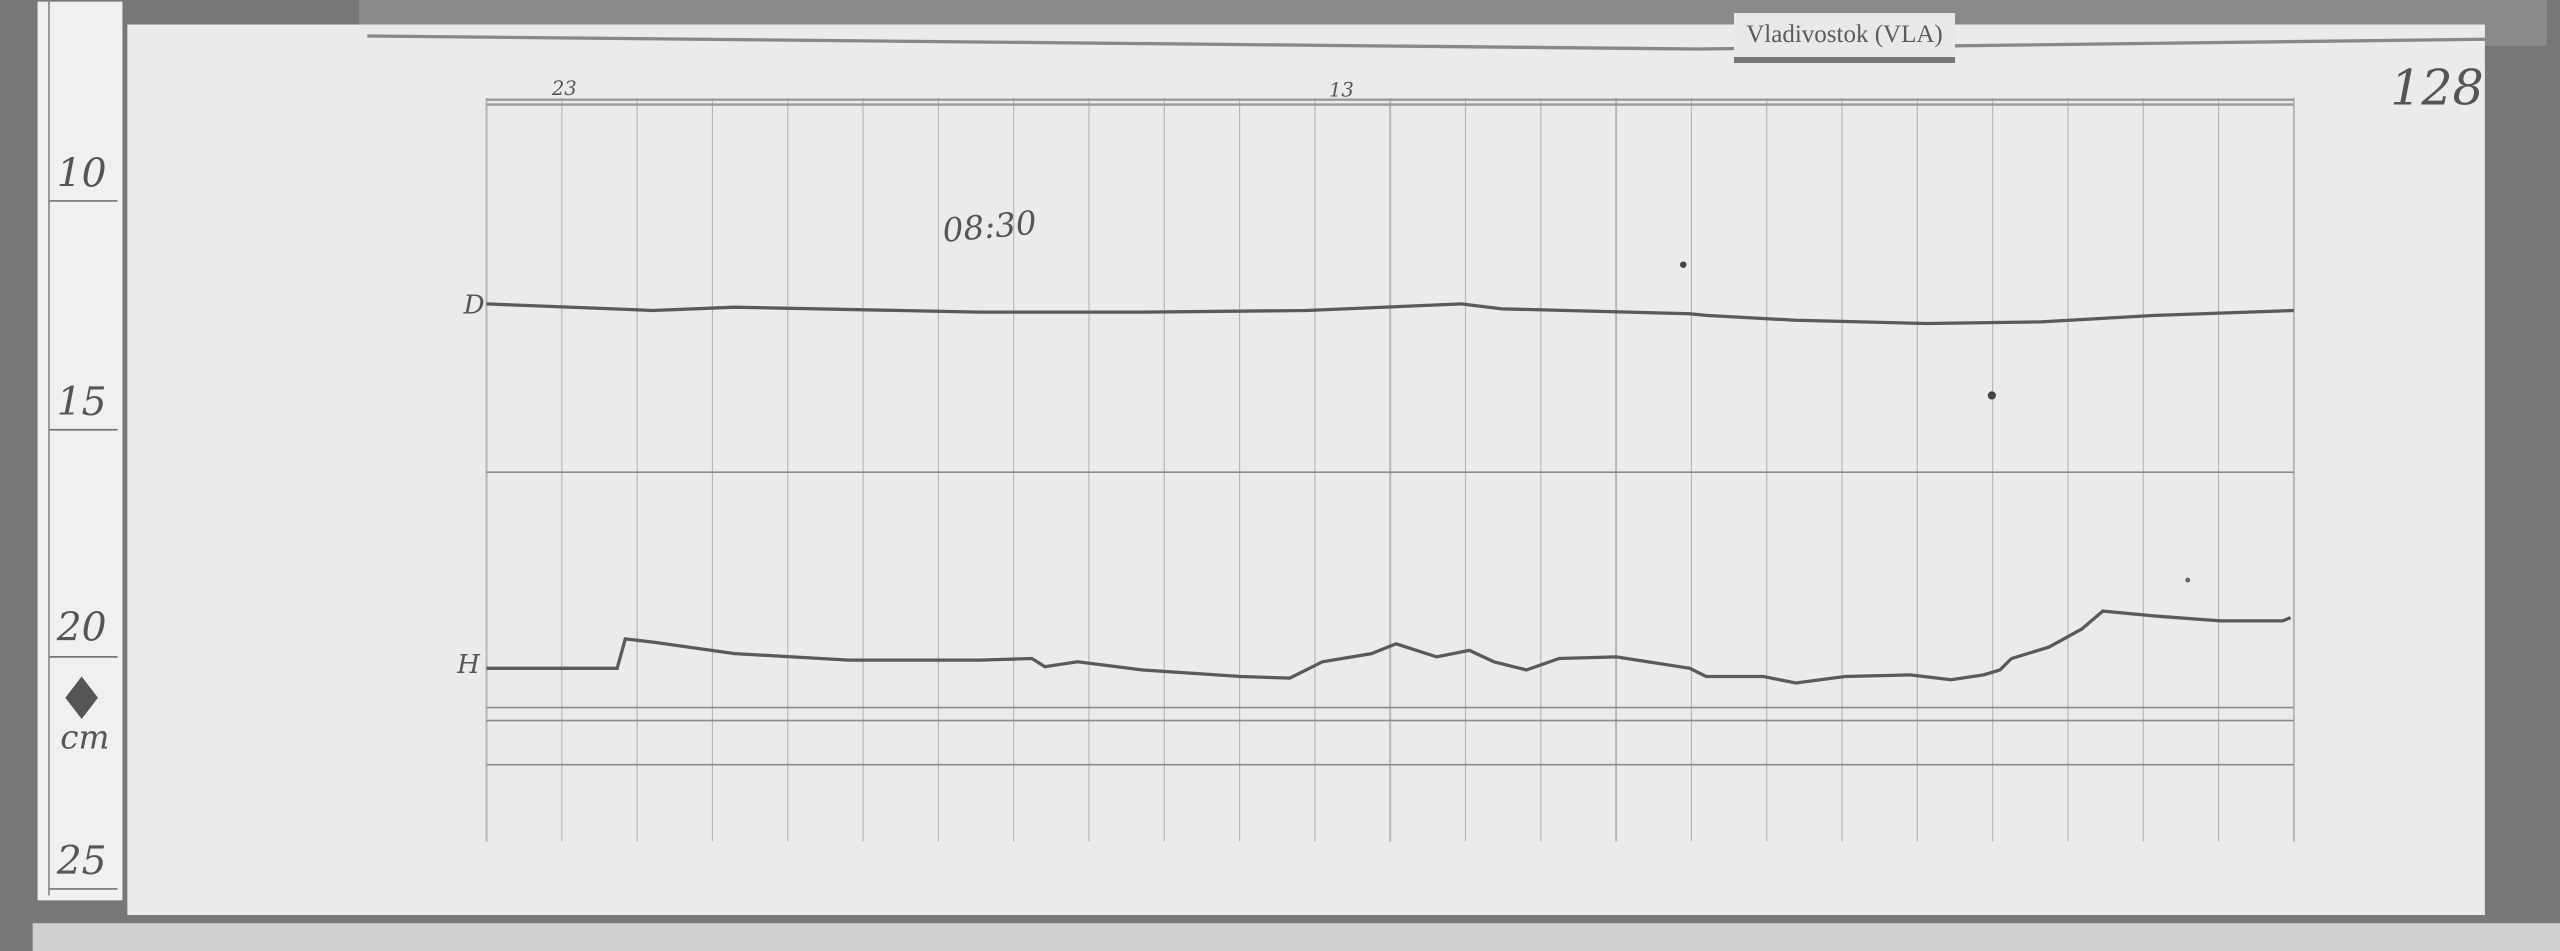  I want to click on horizontal-trace, so click(1389, 647).